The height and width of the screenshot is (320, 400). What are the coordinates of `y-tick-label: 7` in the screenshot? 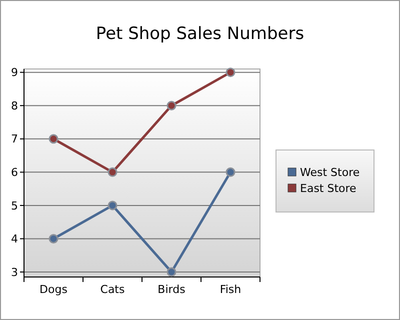 It's located at (14, 139).